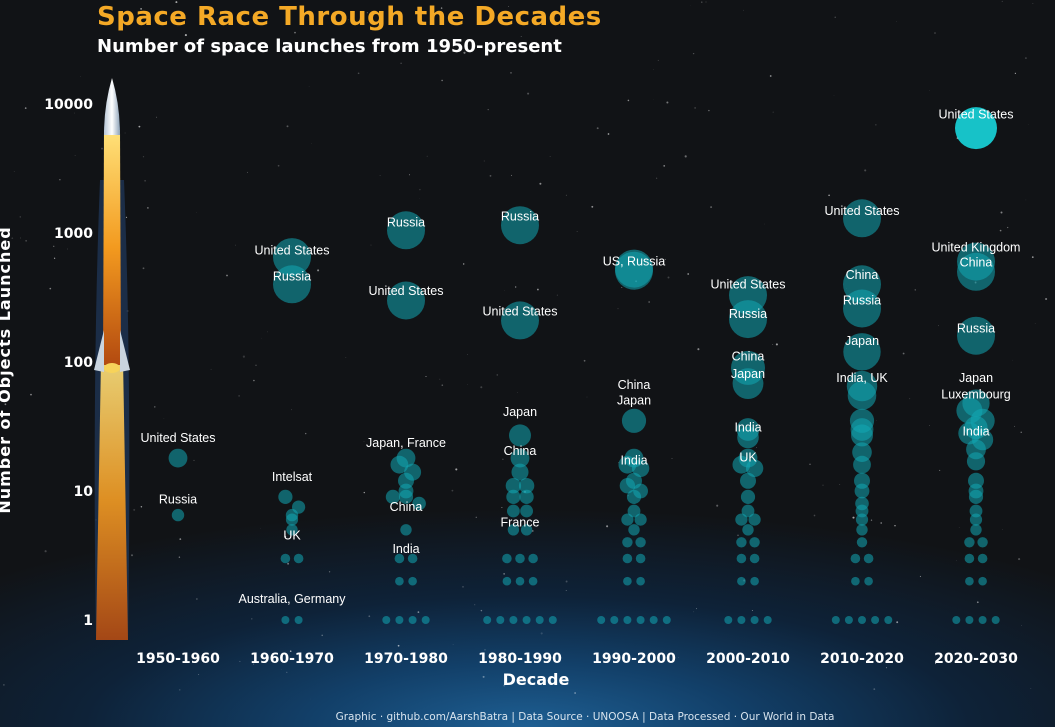 This screenshot has width=1055, height=727. I want to click on x-tick-label: 2010-2020, so click(862, 659).